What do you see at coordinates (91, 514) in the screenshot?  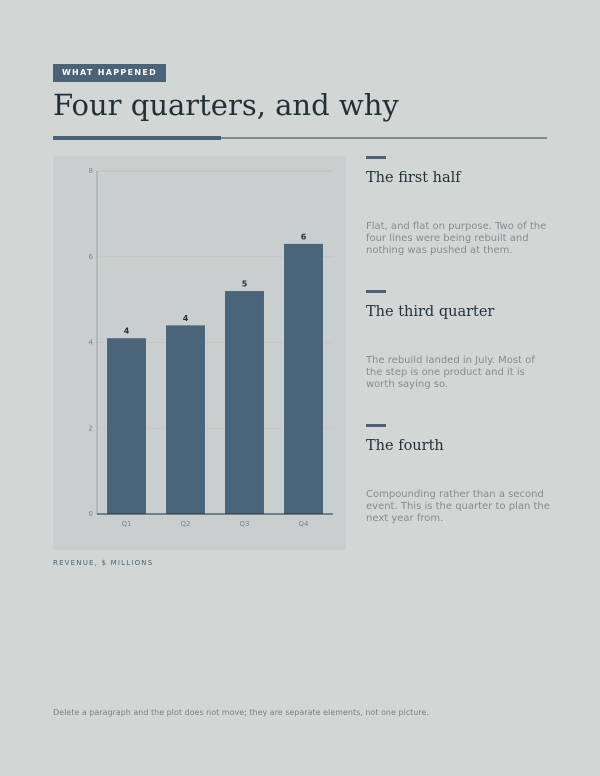 I see `y-tick-label: 0` at bounding box center [91, 514].